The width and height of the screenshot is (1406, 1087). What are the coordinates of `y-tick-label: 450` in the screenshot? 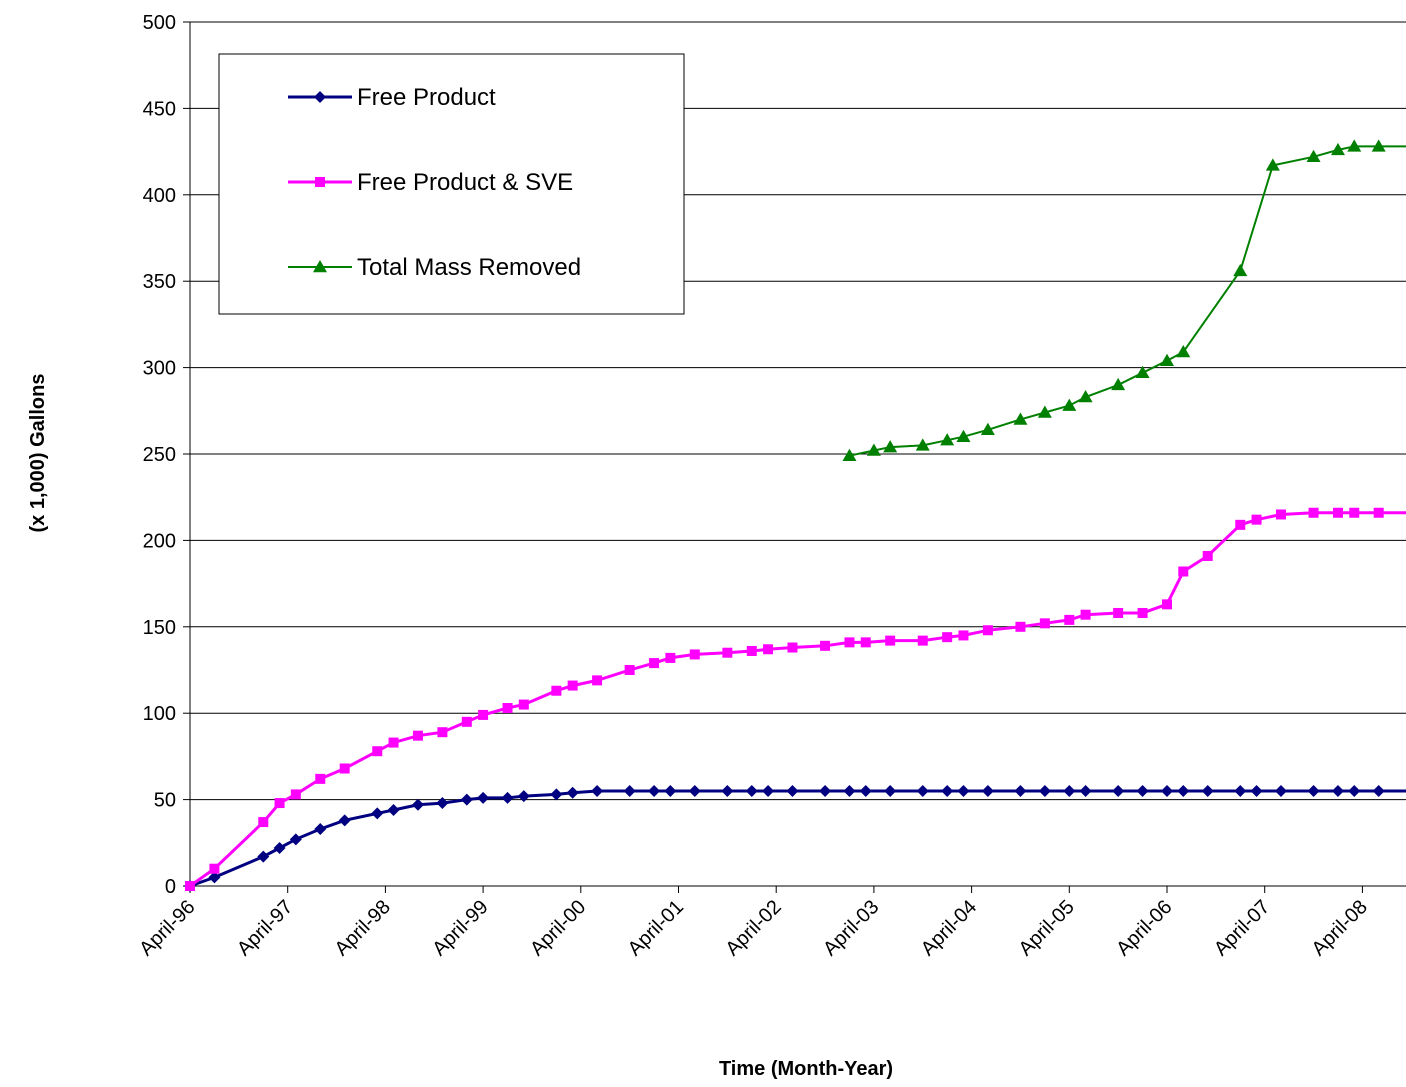 It's located at (159, 109).